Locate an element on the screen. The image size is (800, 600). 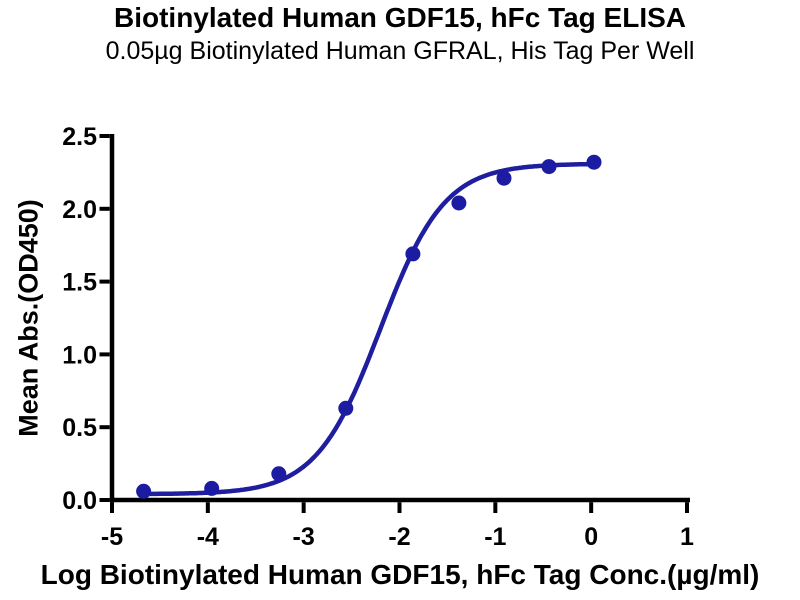
y-tick-label: 1.0 is located at coordinates (79, 355).